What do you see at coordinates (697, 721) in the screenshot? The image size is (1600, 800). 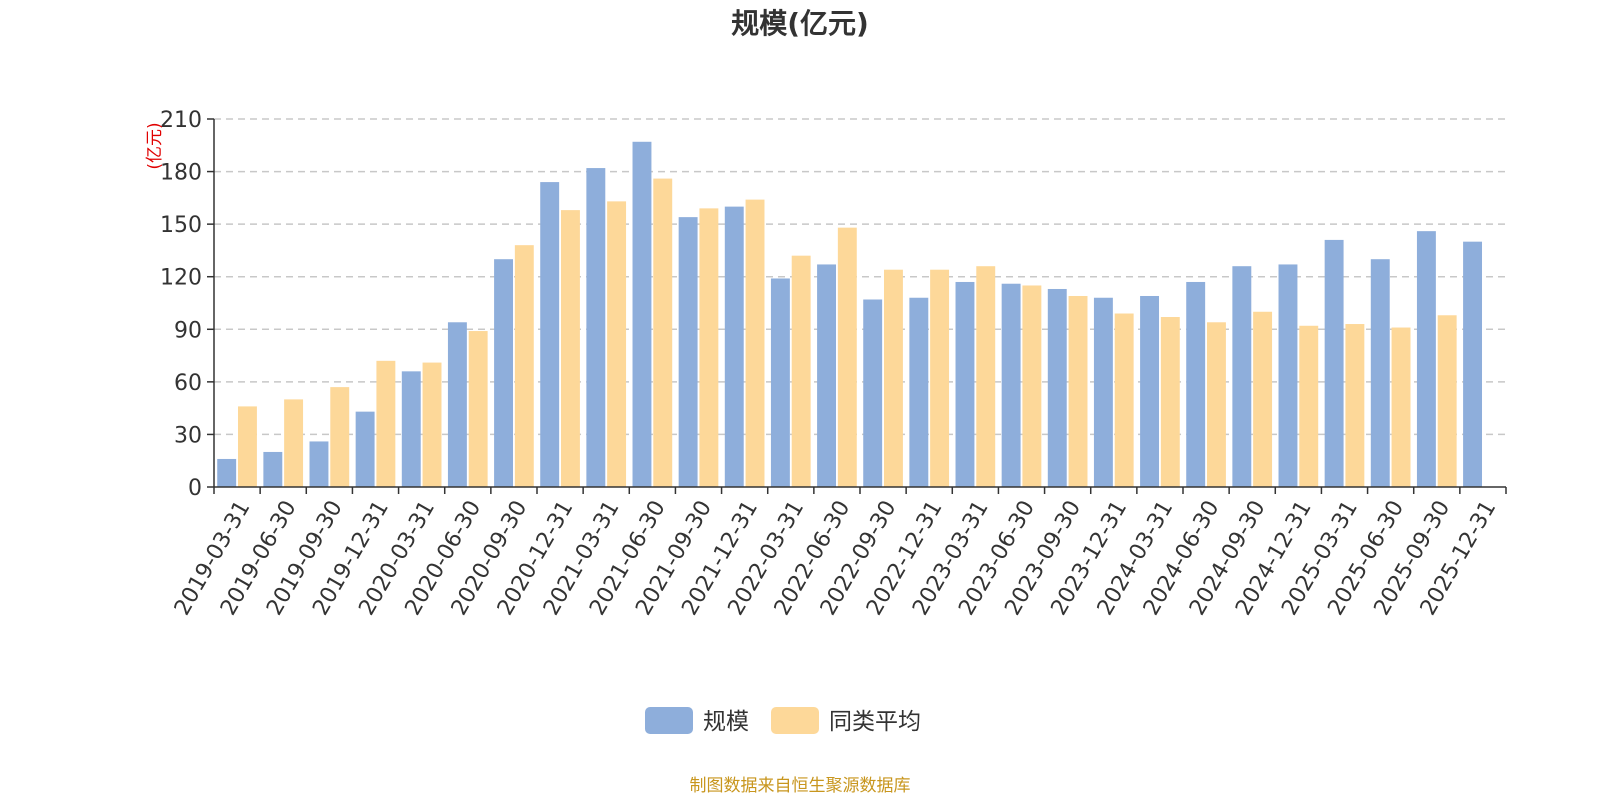 I see `legend-item: 规模` at bounding box center [697, 721].